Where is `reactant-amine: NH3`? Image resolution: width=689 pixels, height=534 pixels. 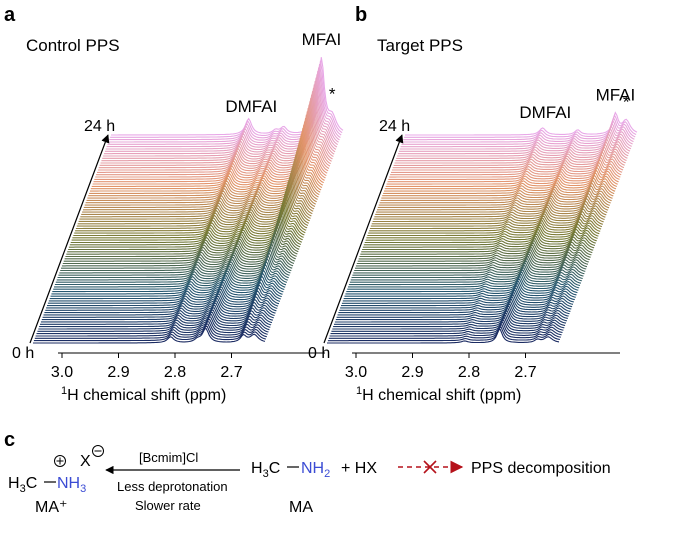 reactant-amine: NH3 is located at coordinates (71, 485).